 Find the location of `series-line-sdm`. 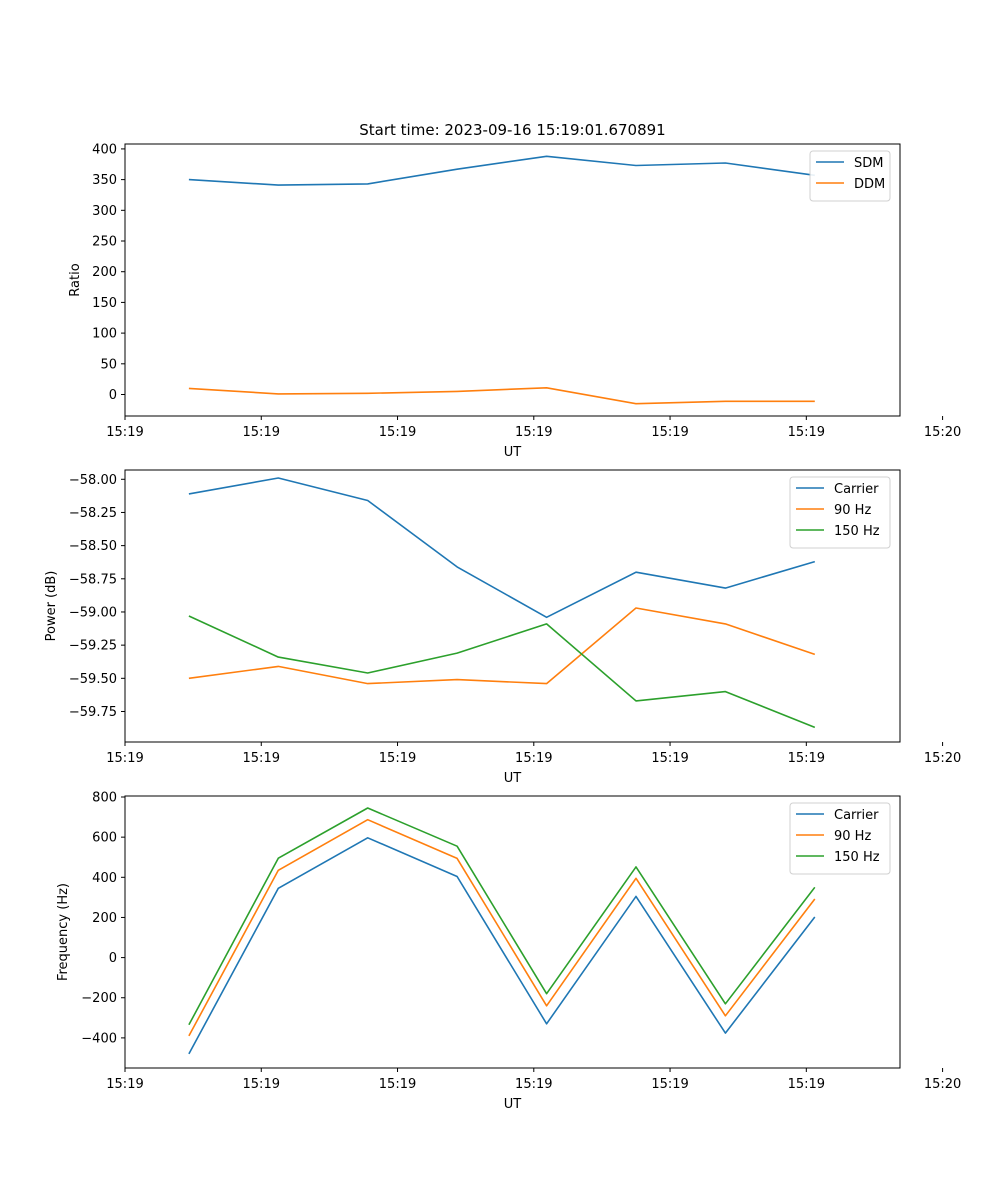

series-line-sdm is located at coordinates (501, 170).